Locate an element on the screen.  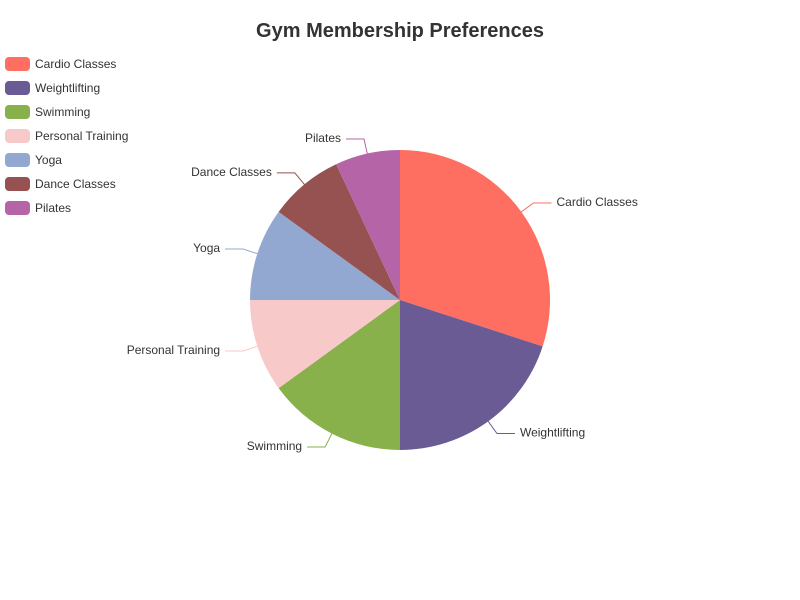
legend-label: Dance Classes is located at coordinates (75, 184).